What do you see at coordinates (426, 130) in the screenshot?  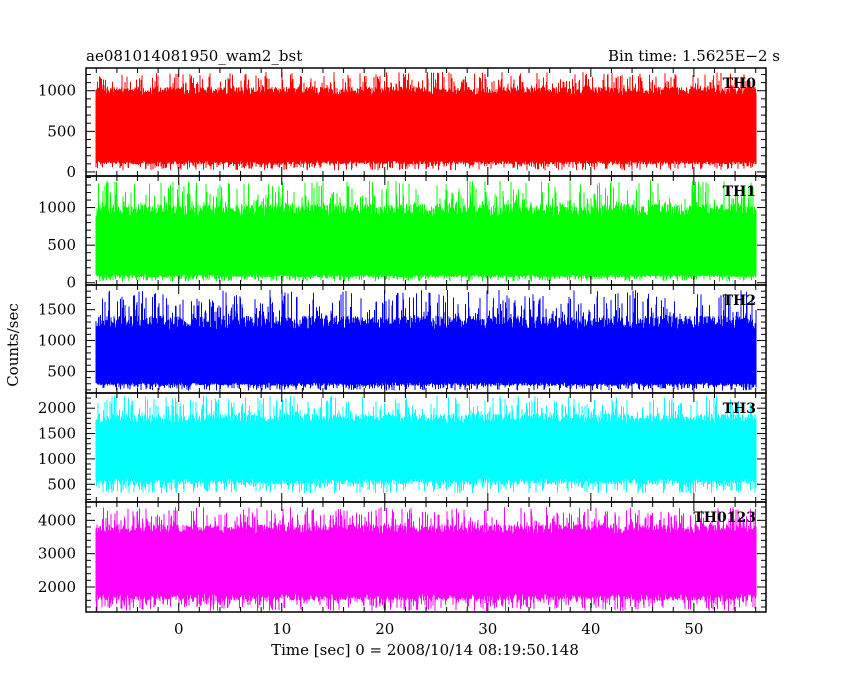 I see `series-th0-band` at bounding box center [426, 130].